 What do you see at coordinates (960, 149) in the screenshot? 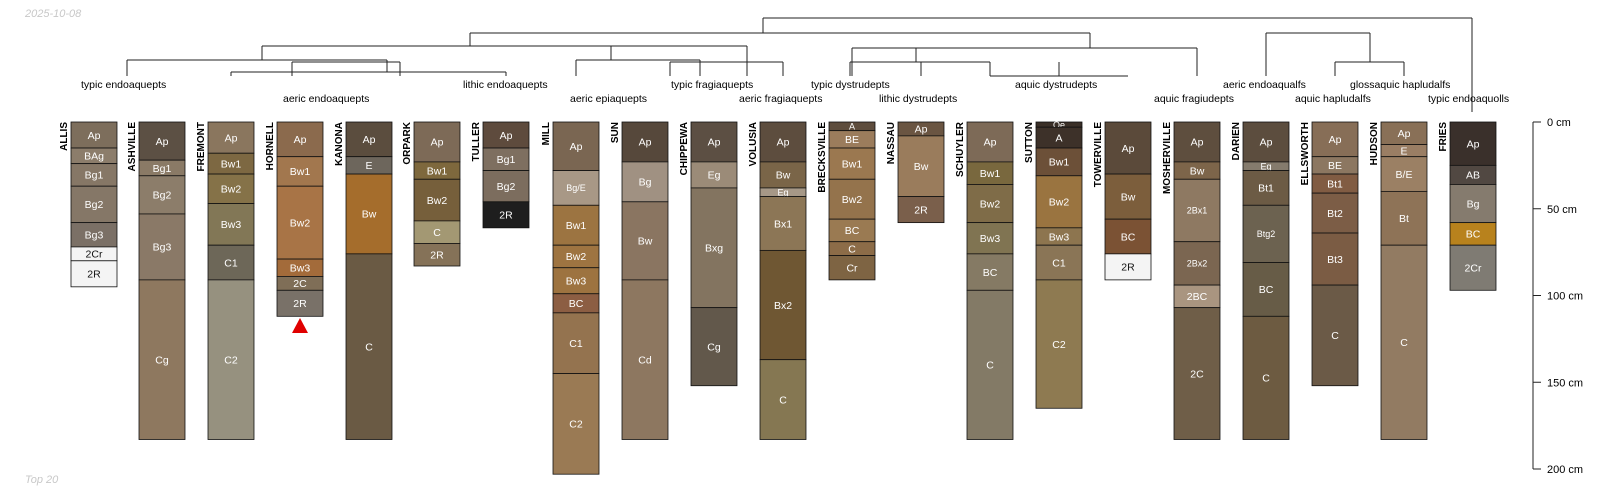
I see `profile-name: SCHUYLER` at bounding box center [960, 149].